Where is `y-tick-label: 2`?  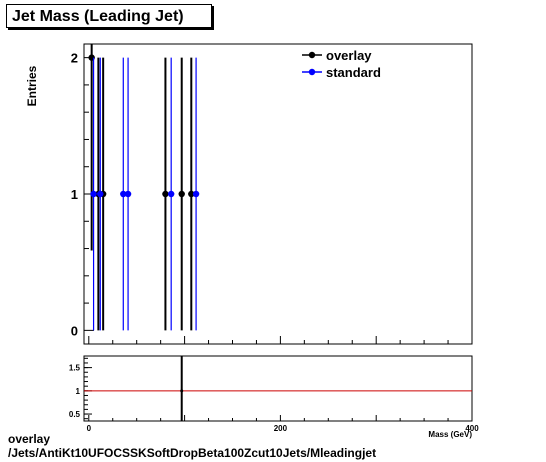
y-tick-label: 2 is located at coordinates (74, 58).